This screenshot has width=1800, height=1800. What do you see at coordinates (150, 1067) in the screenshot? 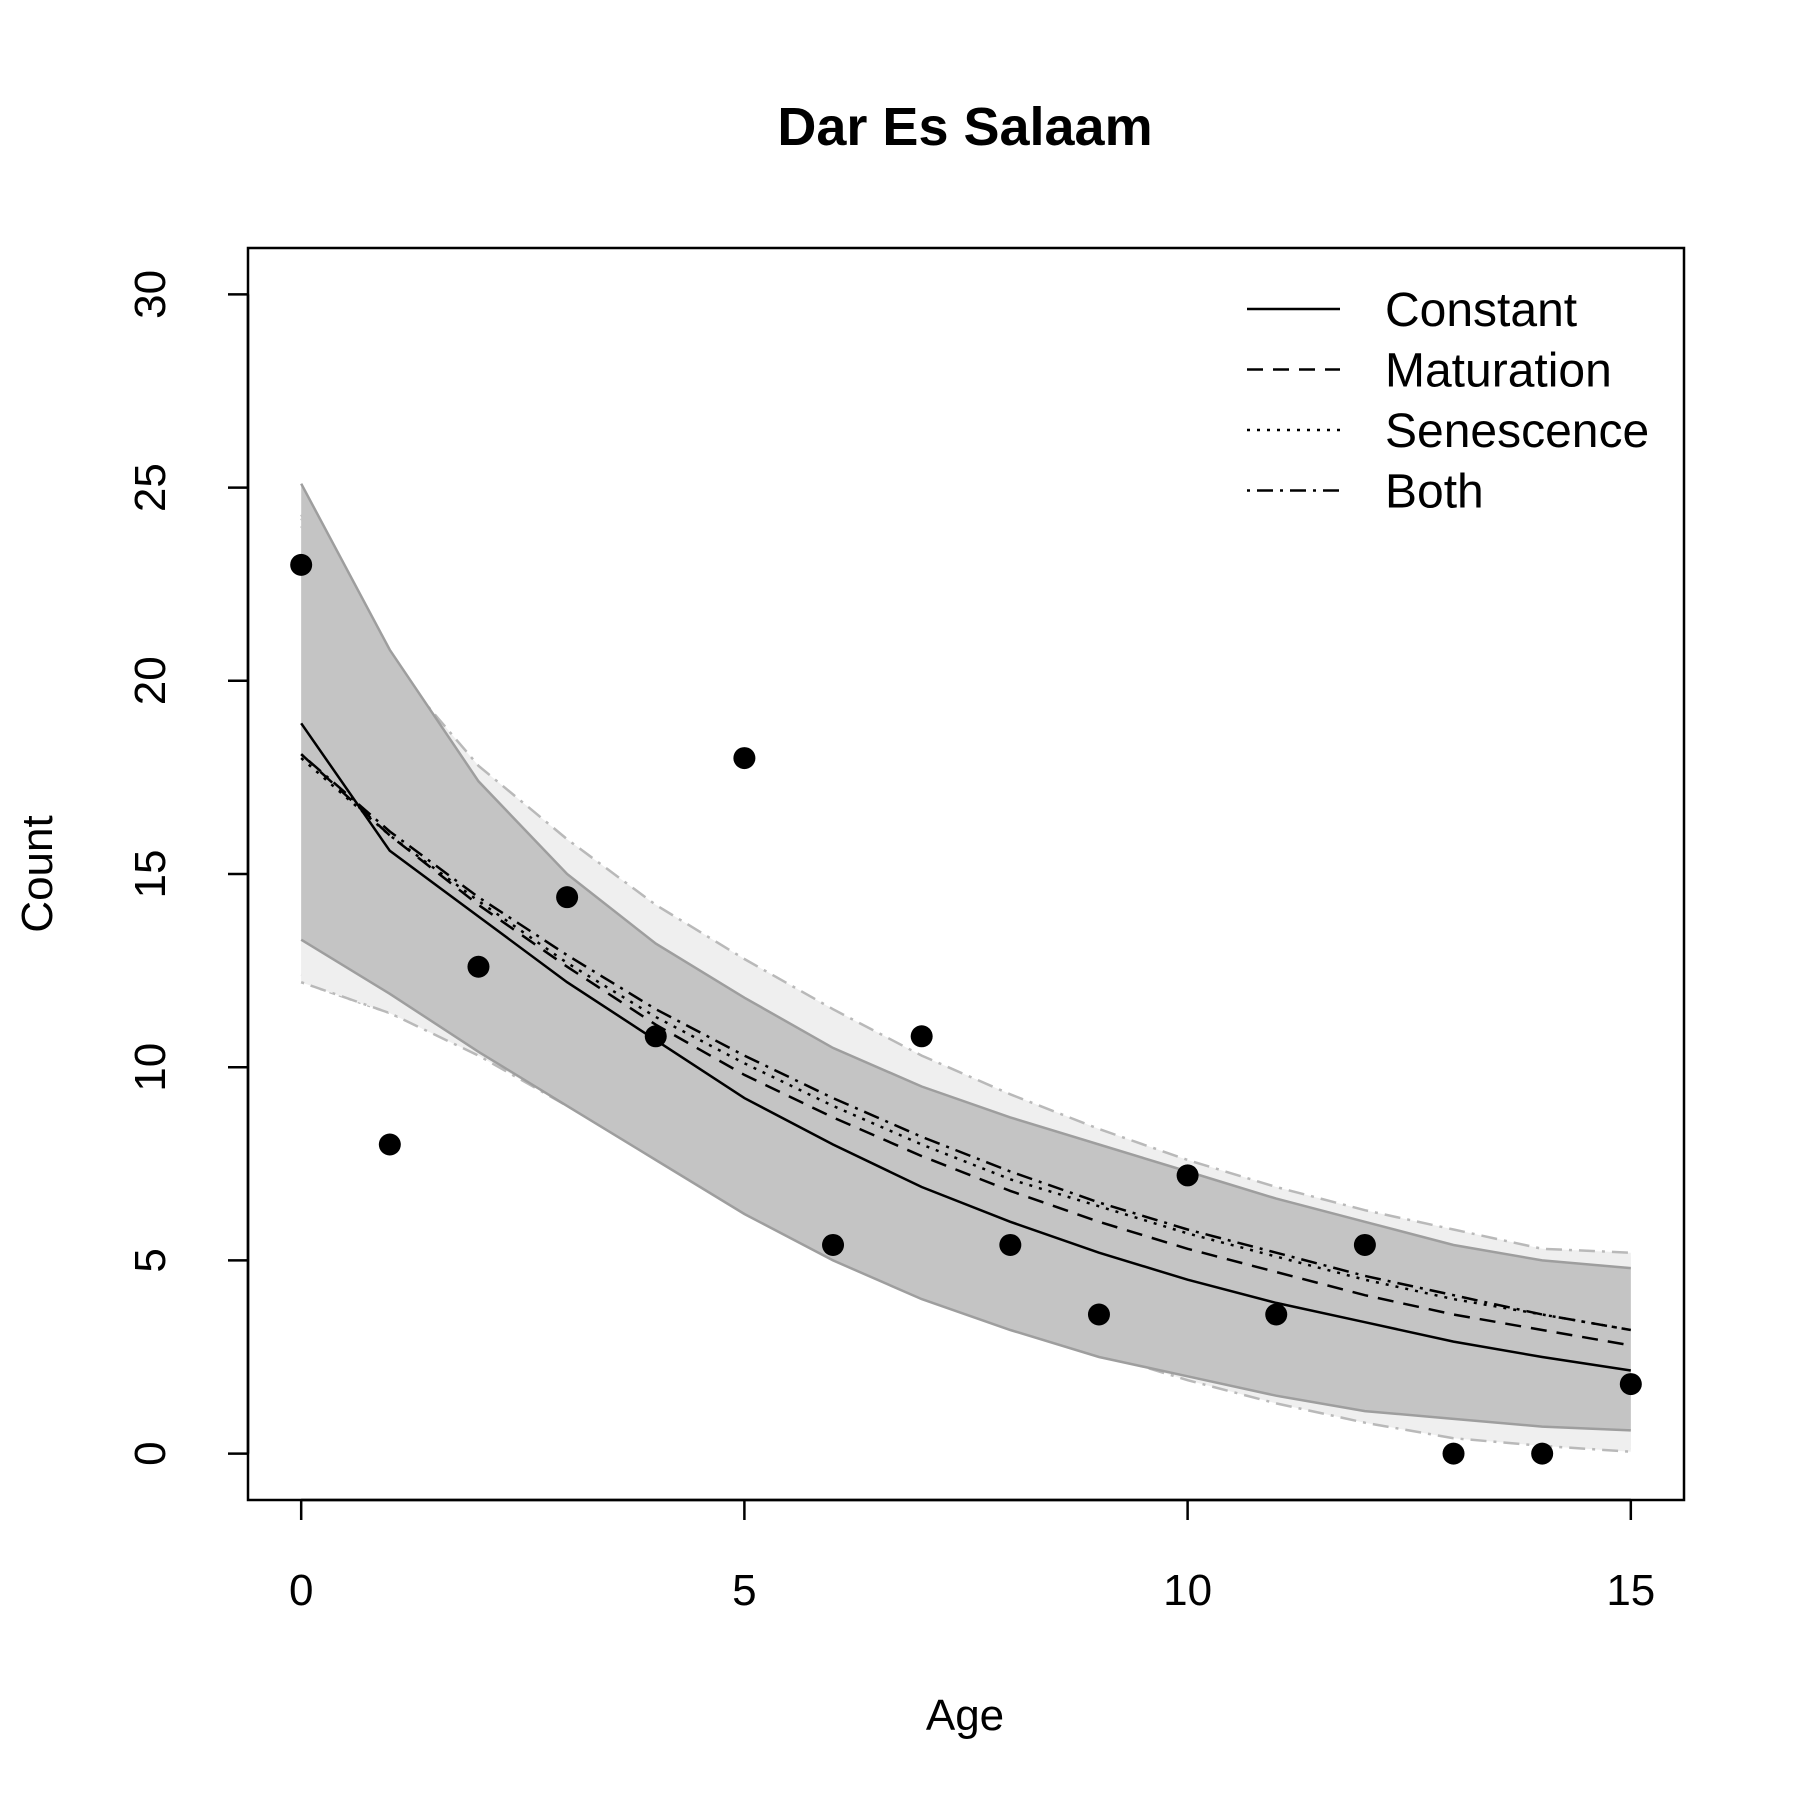
I see `y-tick-label: 10` at bounding box center [150, 1067].